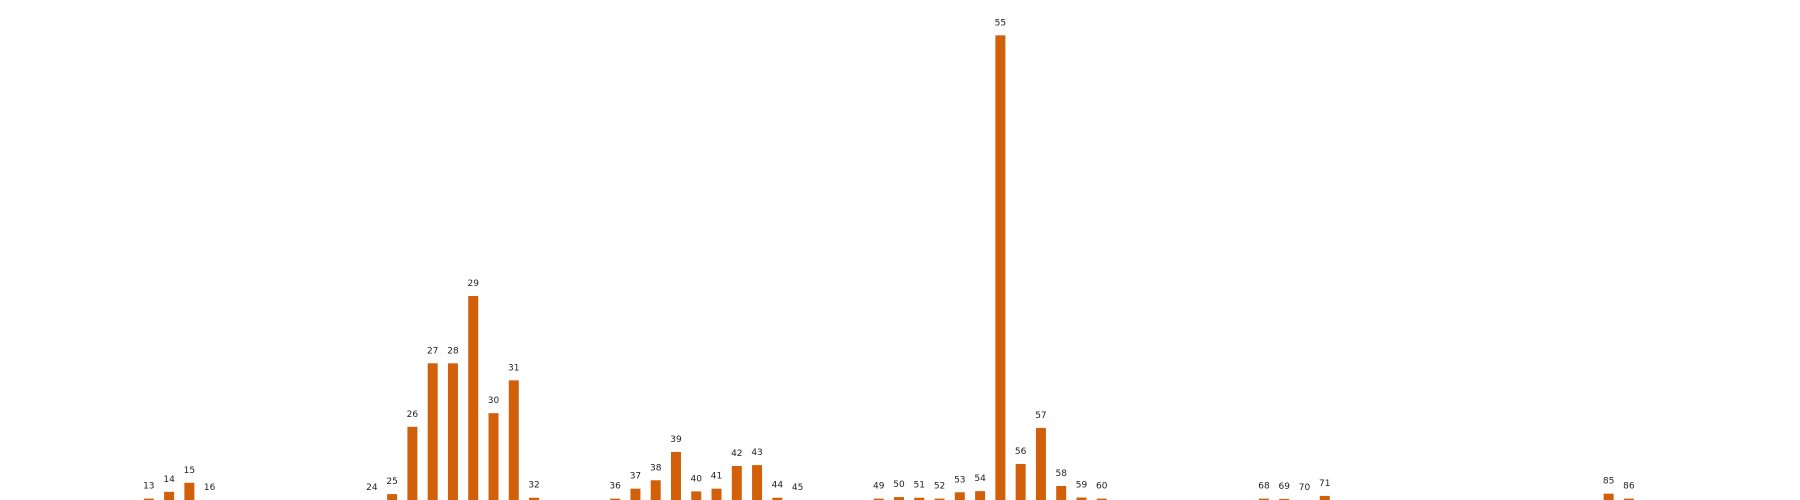  Describe the element at coordinates (778, 486) in the screenshot. I see `bar-label-44: 44` at that location.